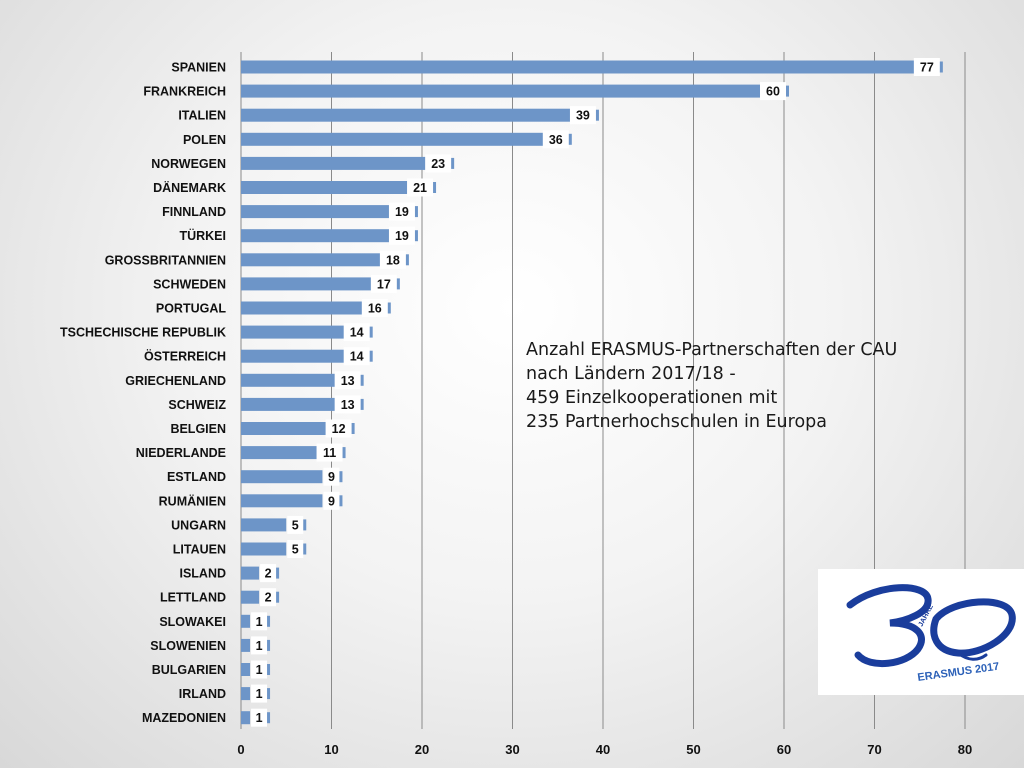 This screenshot has height=768, width=1024. What do you see at coordinates (889, 626) in the screenshot?
I see `logo-three-stroke` at bounding box center [889, 626].